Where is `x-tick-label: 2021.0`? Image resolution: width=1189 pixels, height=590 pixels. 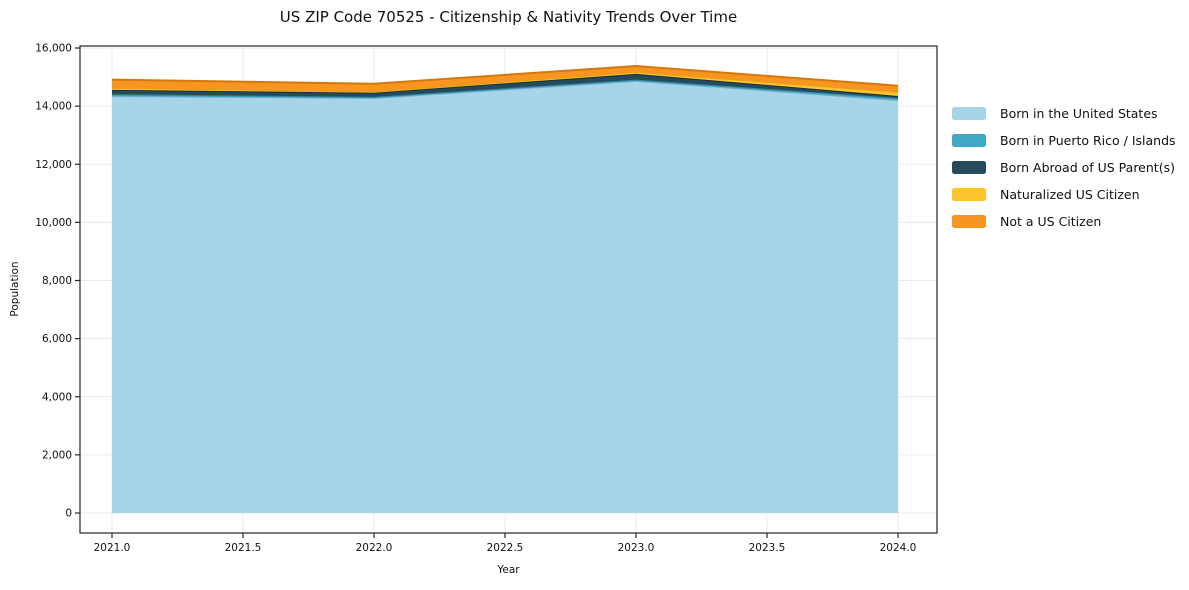 x-tick-label: 2021.0 is located at coordinates (112, 548).